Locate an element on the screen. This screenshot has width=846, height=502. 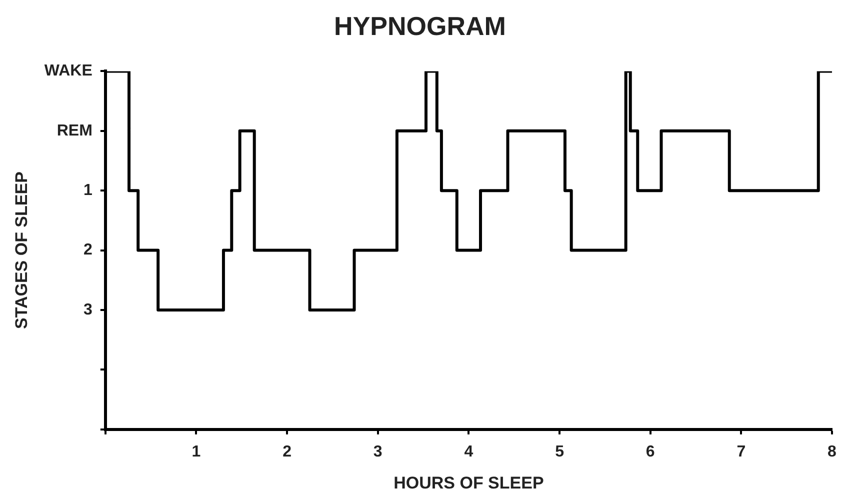
x-tick-label: 1 is located at coordinates (196, 451).